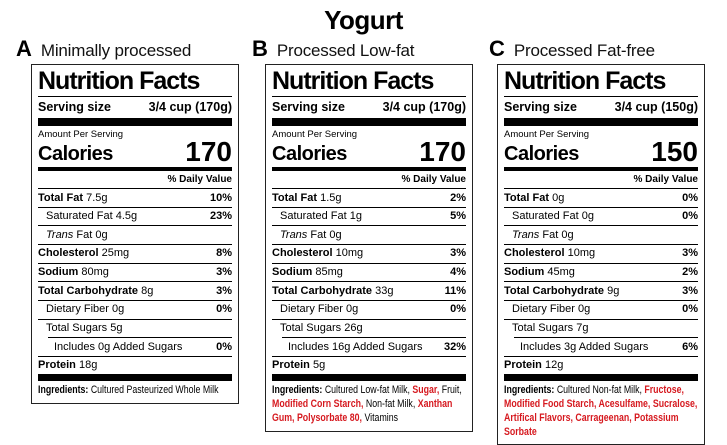 Image resolution: width=727 pixels, height=445 pixels. What do you see at coordinates (135, 107) in the screenshot?
I see `serving-size-row: Serving size 3/4 cup (170g)` at bounding box center [135, 107].